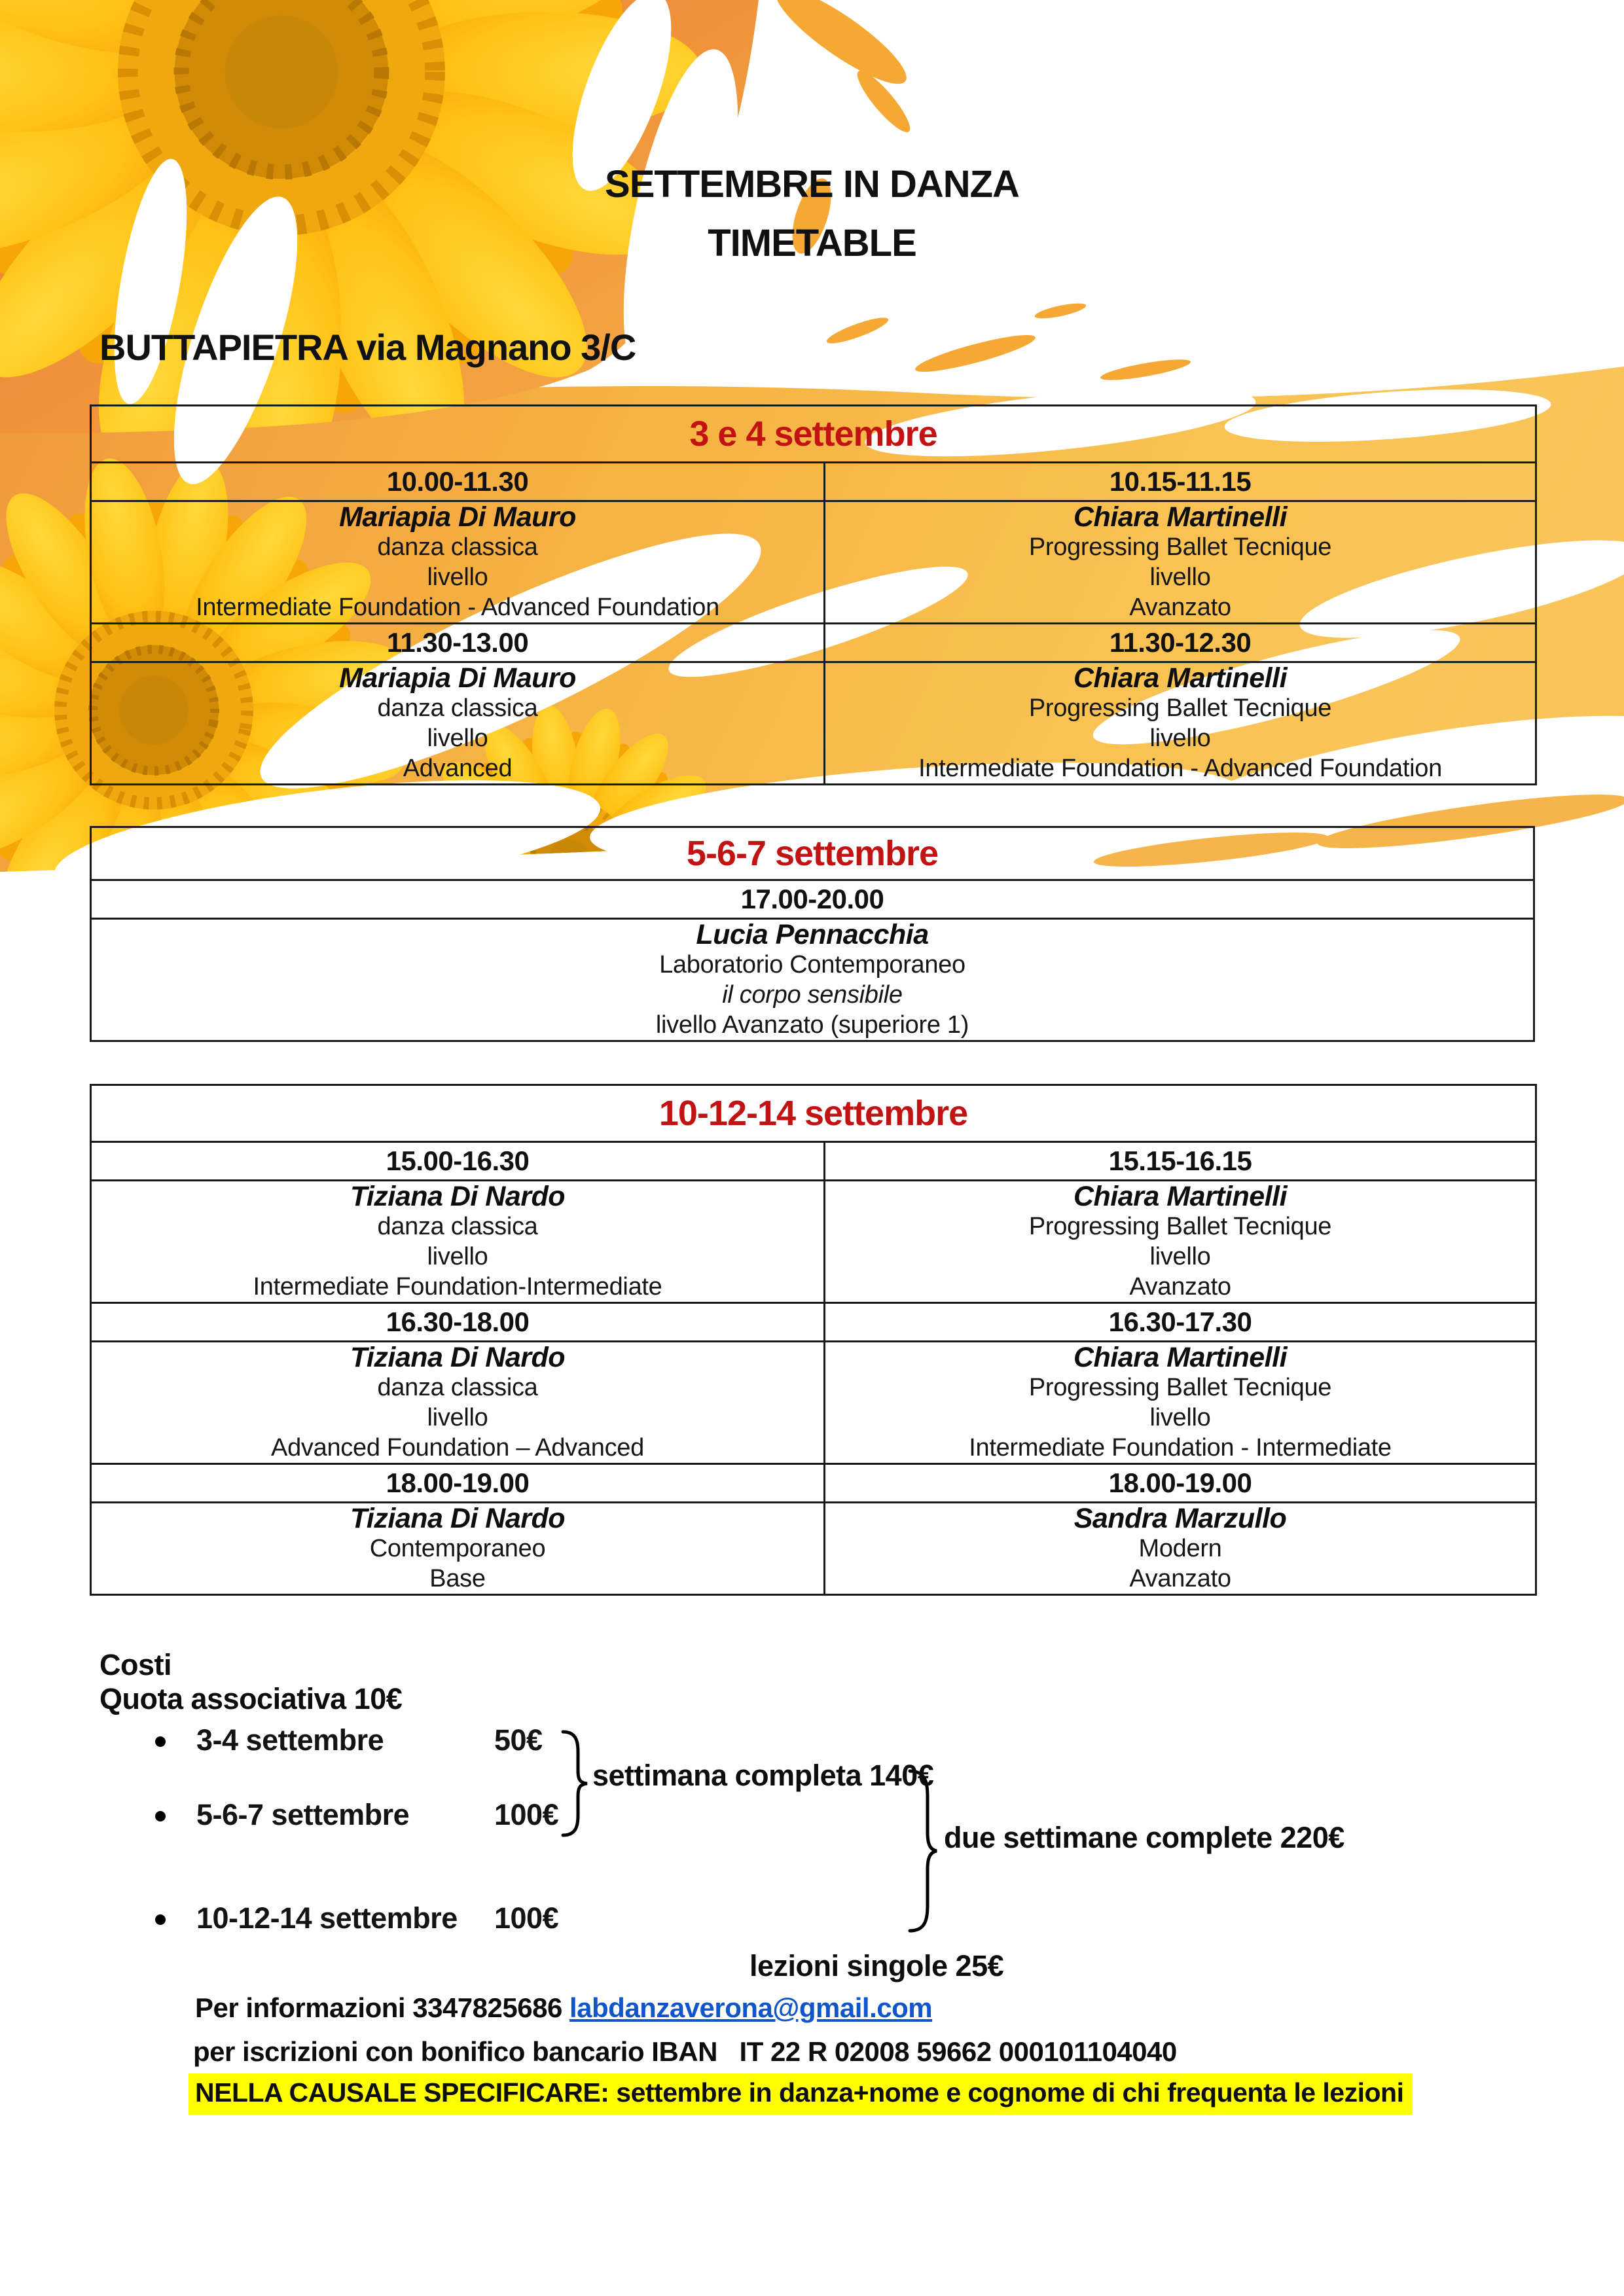 This screenshot has height=2296, width=1624. Describe the element at coordinates (812, 964) in the screenshot. I see `class-discipline: Laboratorio Contemporaneo` at that location.